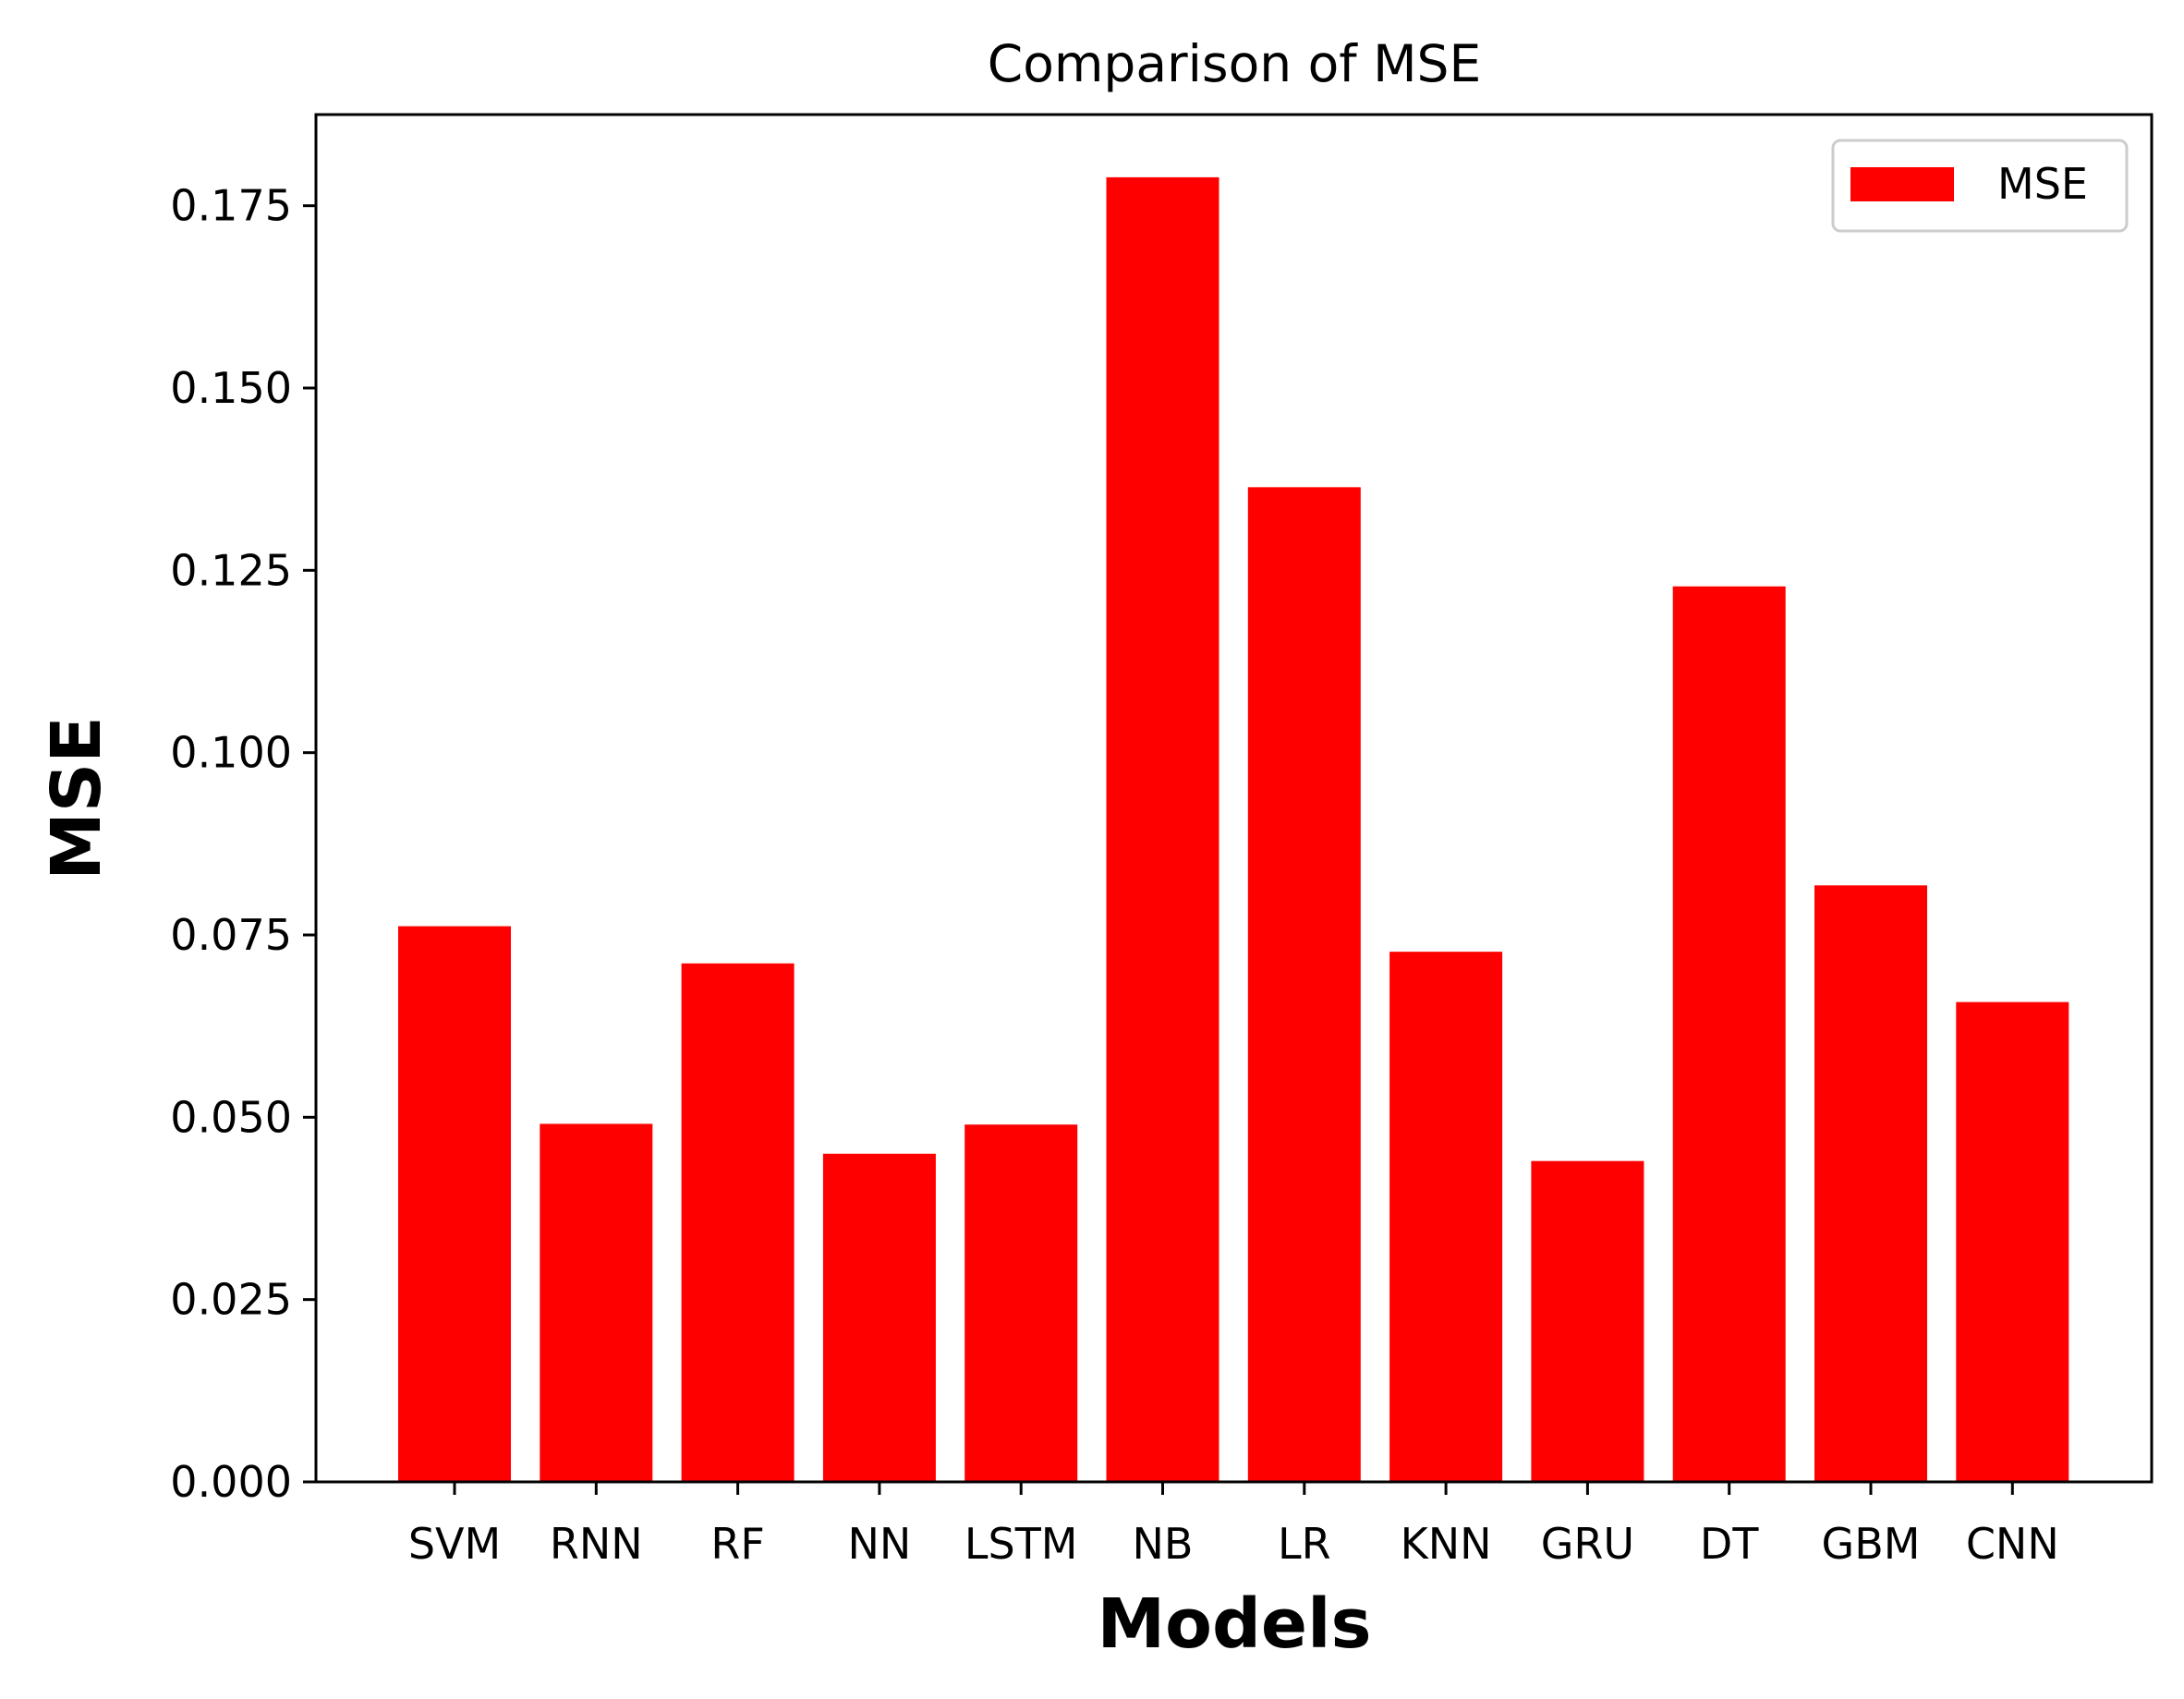 This screenshot has height=1699, width=2184. I want to click on chart-title: Comparison of MSE, so click(1234, 63).